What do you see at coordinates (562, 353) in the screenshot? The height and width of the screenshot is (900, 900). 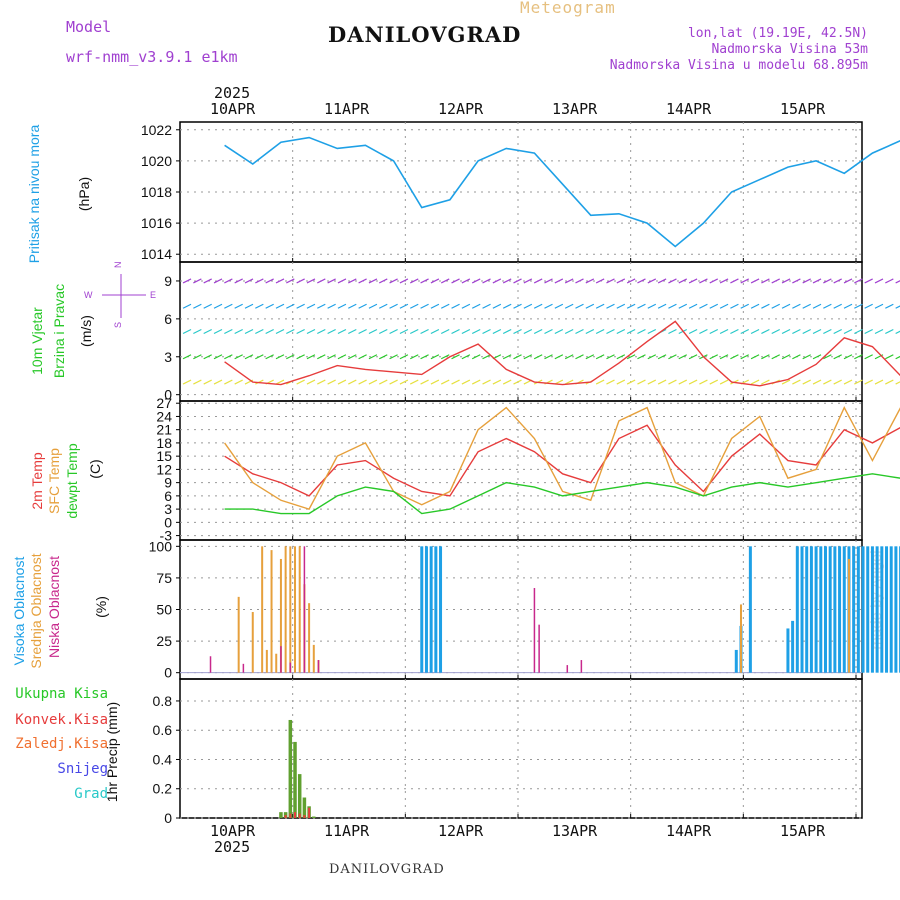 I see `wind-speed-line` at bounding box center [562, 353].